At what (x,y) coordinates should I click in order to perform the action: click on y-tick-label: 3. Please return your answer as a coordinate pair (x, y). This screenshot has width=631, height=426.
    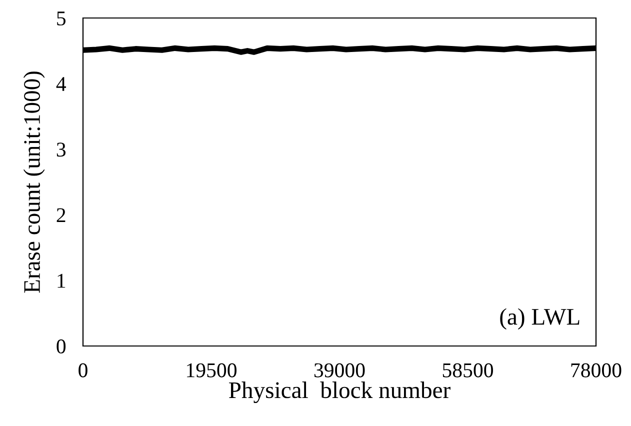
    Looking at the image, I should click on (61, 149).